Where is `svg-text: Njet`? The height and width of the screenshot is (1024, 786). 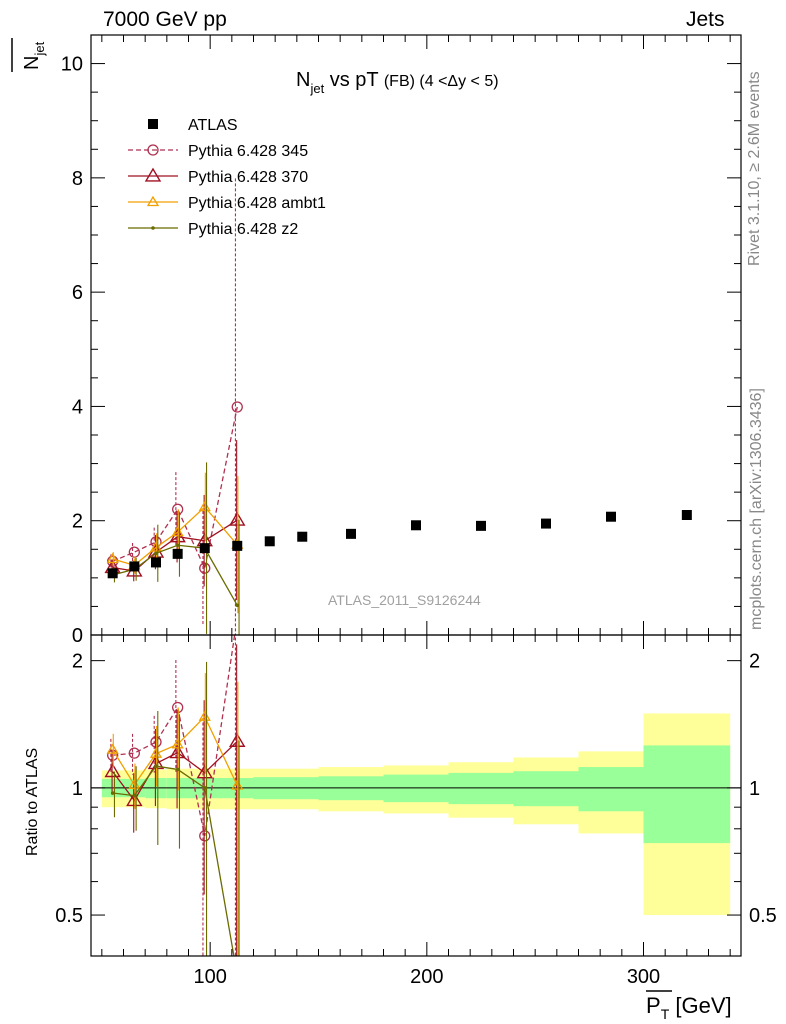 svg-text: Njet is located at coordinates (34, 55).